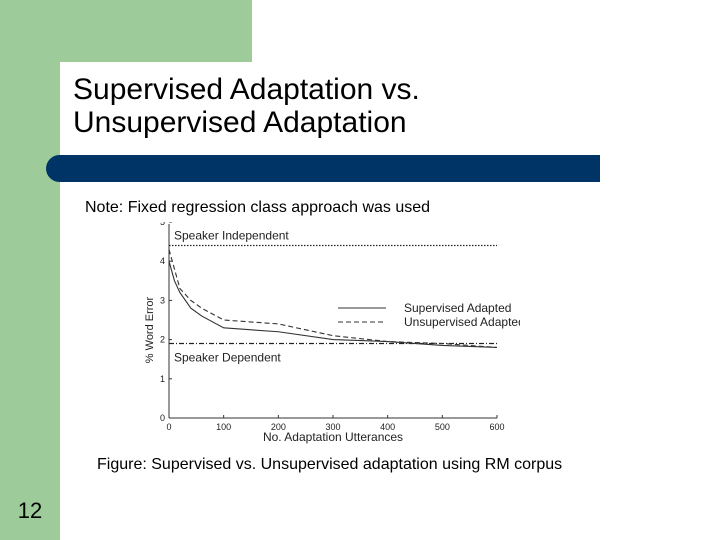 The image size is (720, 540). Describe the element at coordinates (168, 427) in the screenshot. I see `x-tick-label: 0` at that location.